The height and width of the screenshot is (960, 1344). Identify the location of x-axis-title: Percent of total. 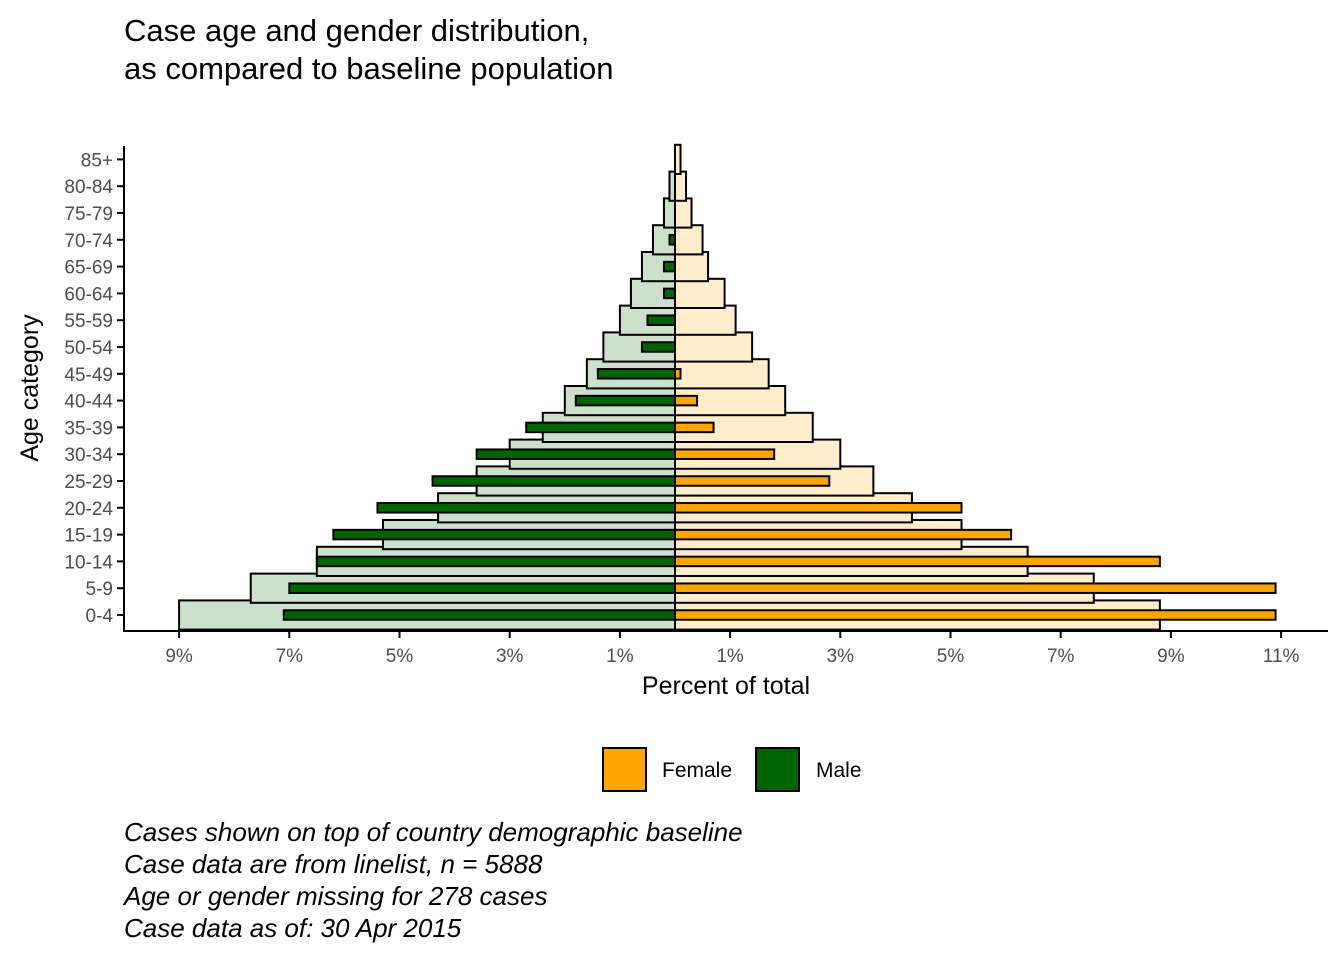
(726, 686).